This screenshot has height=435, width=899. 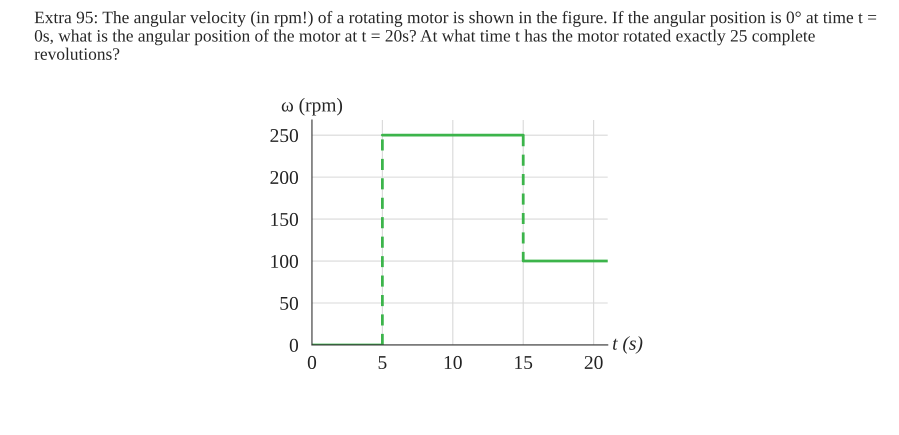 I want to click on y-tick-label: 100, so click(x=284, y=261).